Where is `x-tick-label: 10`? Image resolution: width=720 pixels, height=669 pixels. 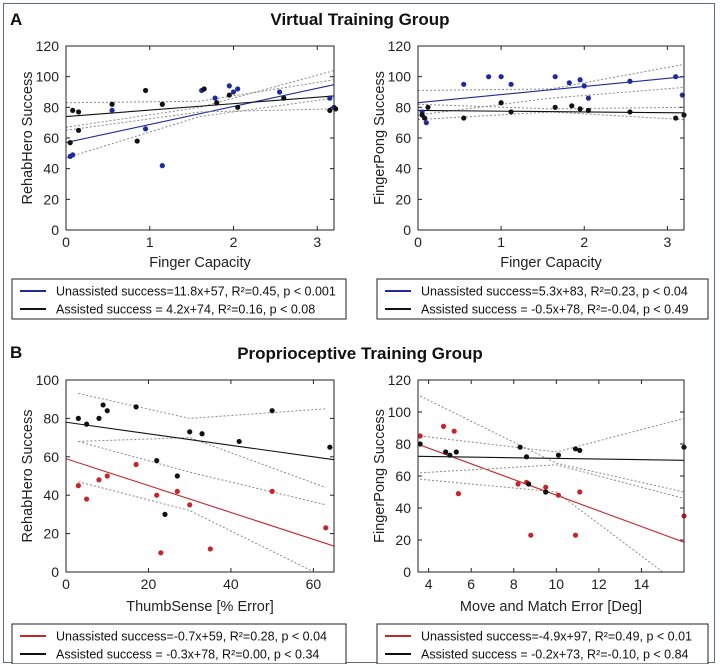
x-tick-label: 10 is located at coordinates (557, 584).